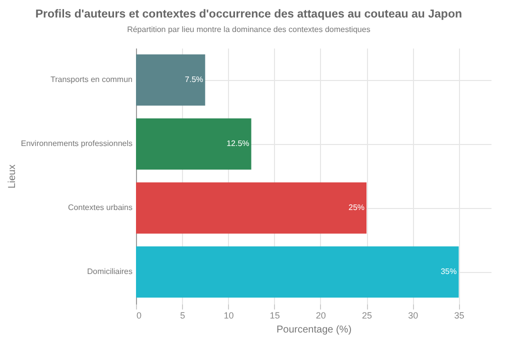  Describe the element at coordinates (459, 315) in the screenshot. I see `x-tick-label: 35` at that location.